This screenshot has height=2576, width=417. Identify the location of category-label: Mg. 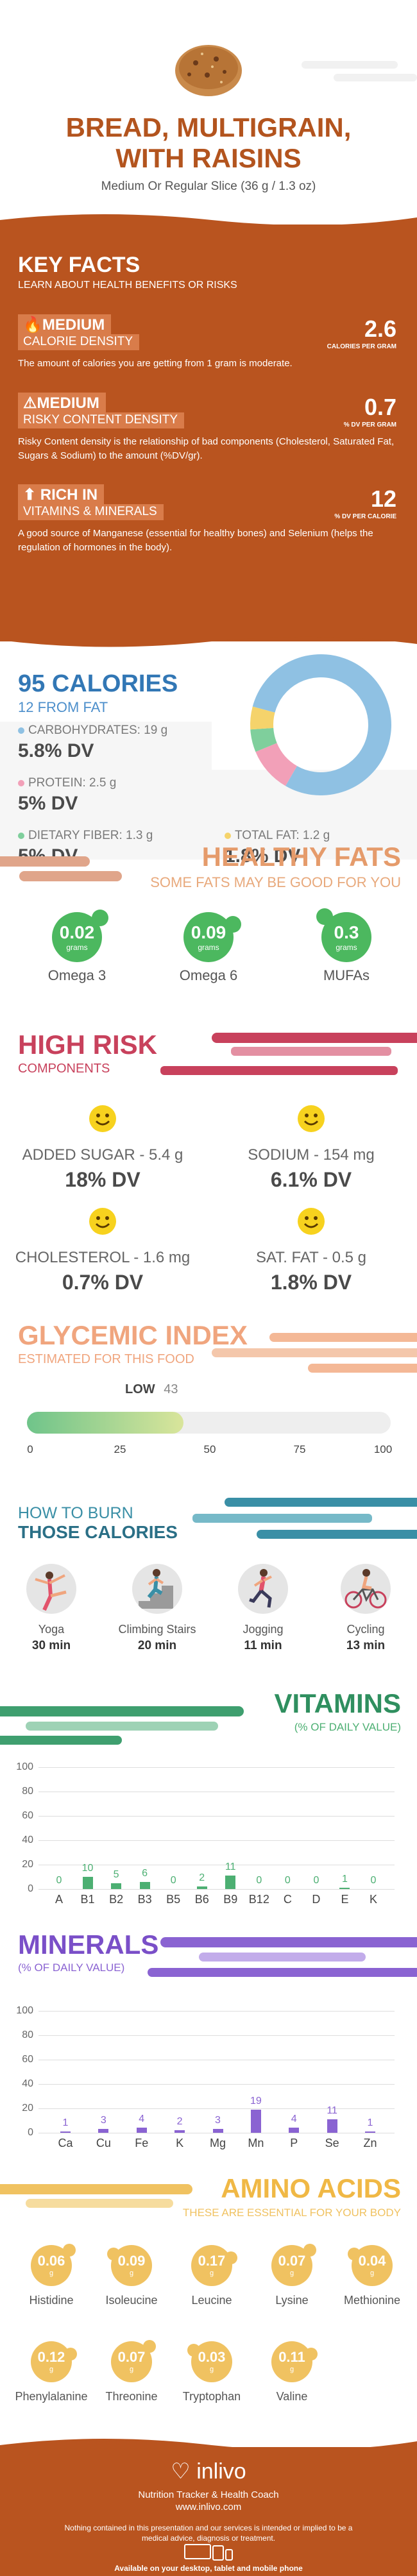
(217, 2143).